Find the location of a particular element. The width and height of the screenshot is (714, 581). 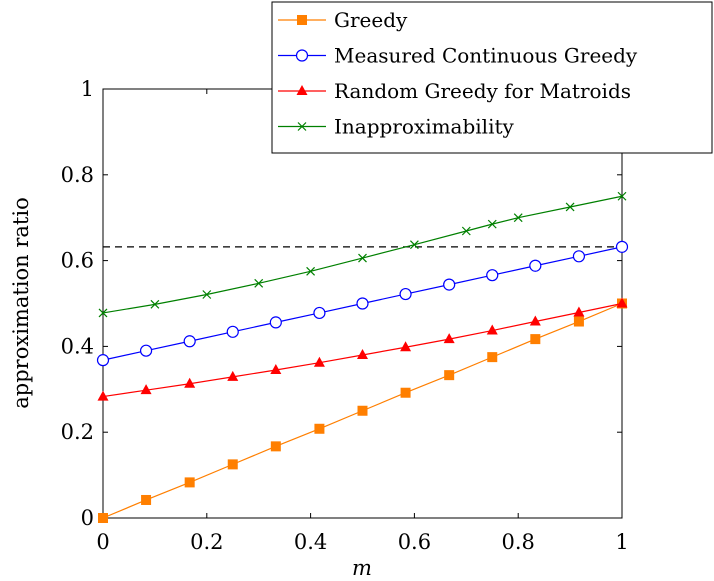

y-tick-label: 0 is located at coordinates (87, 518).